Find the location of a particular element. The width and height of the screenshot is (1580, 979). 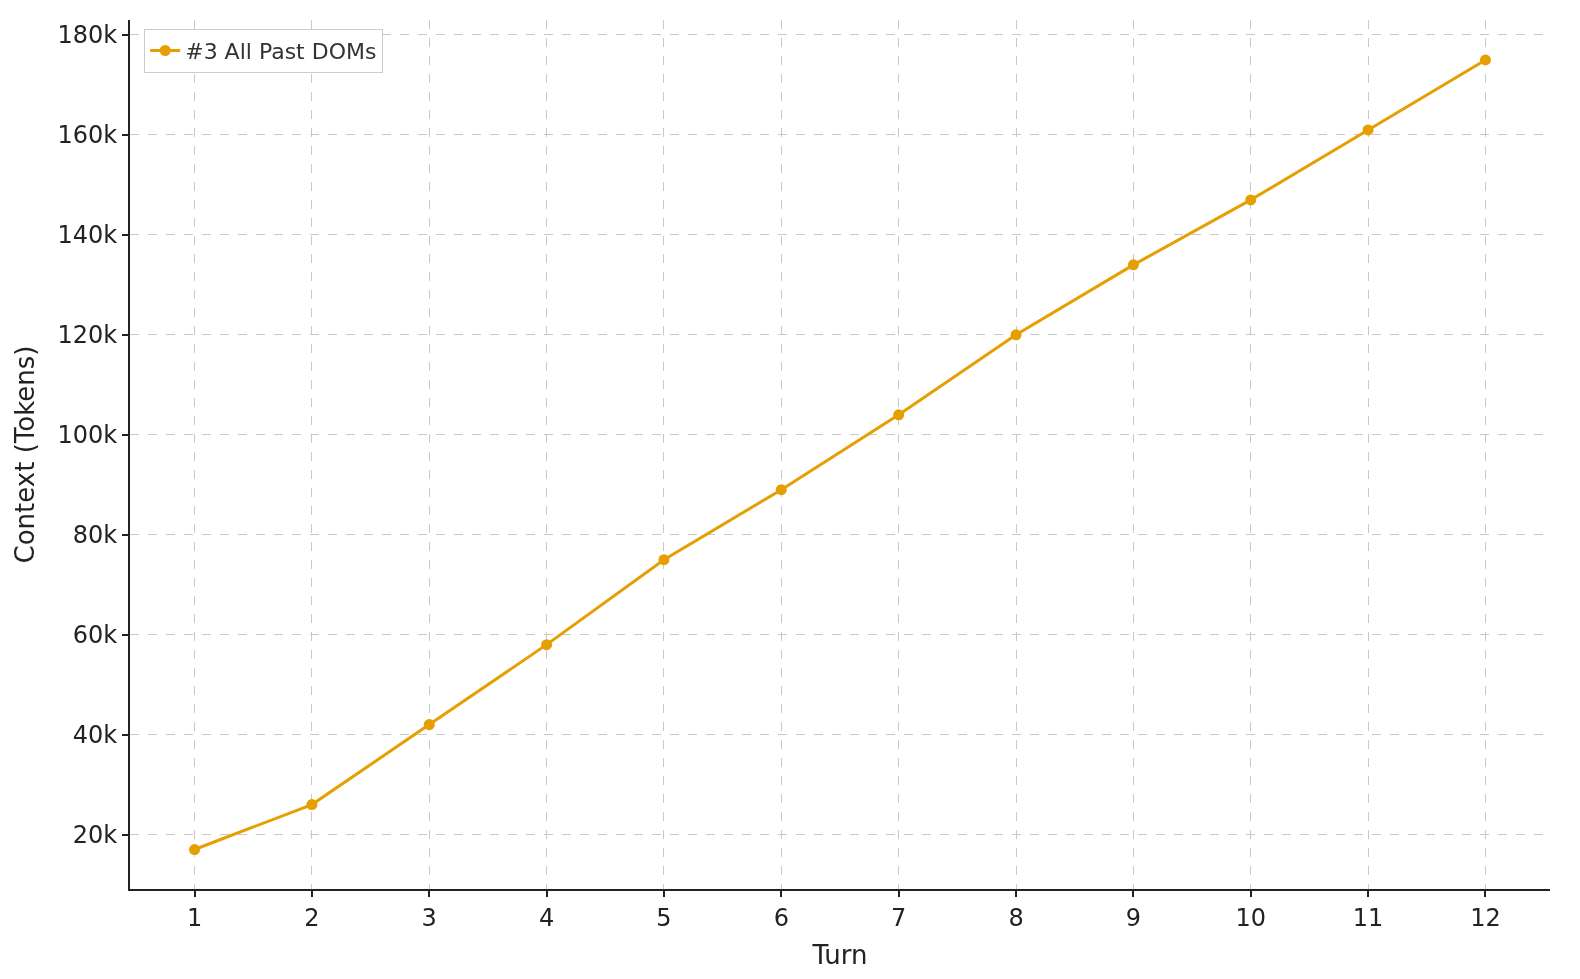

x-tick-label: 3 is located at coordinates (429, 917).